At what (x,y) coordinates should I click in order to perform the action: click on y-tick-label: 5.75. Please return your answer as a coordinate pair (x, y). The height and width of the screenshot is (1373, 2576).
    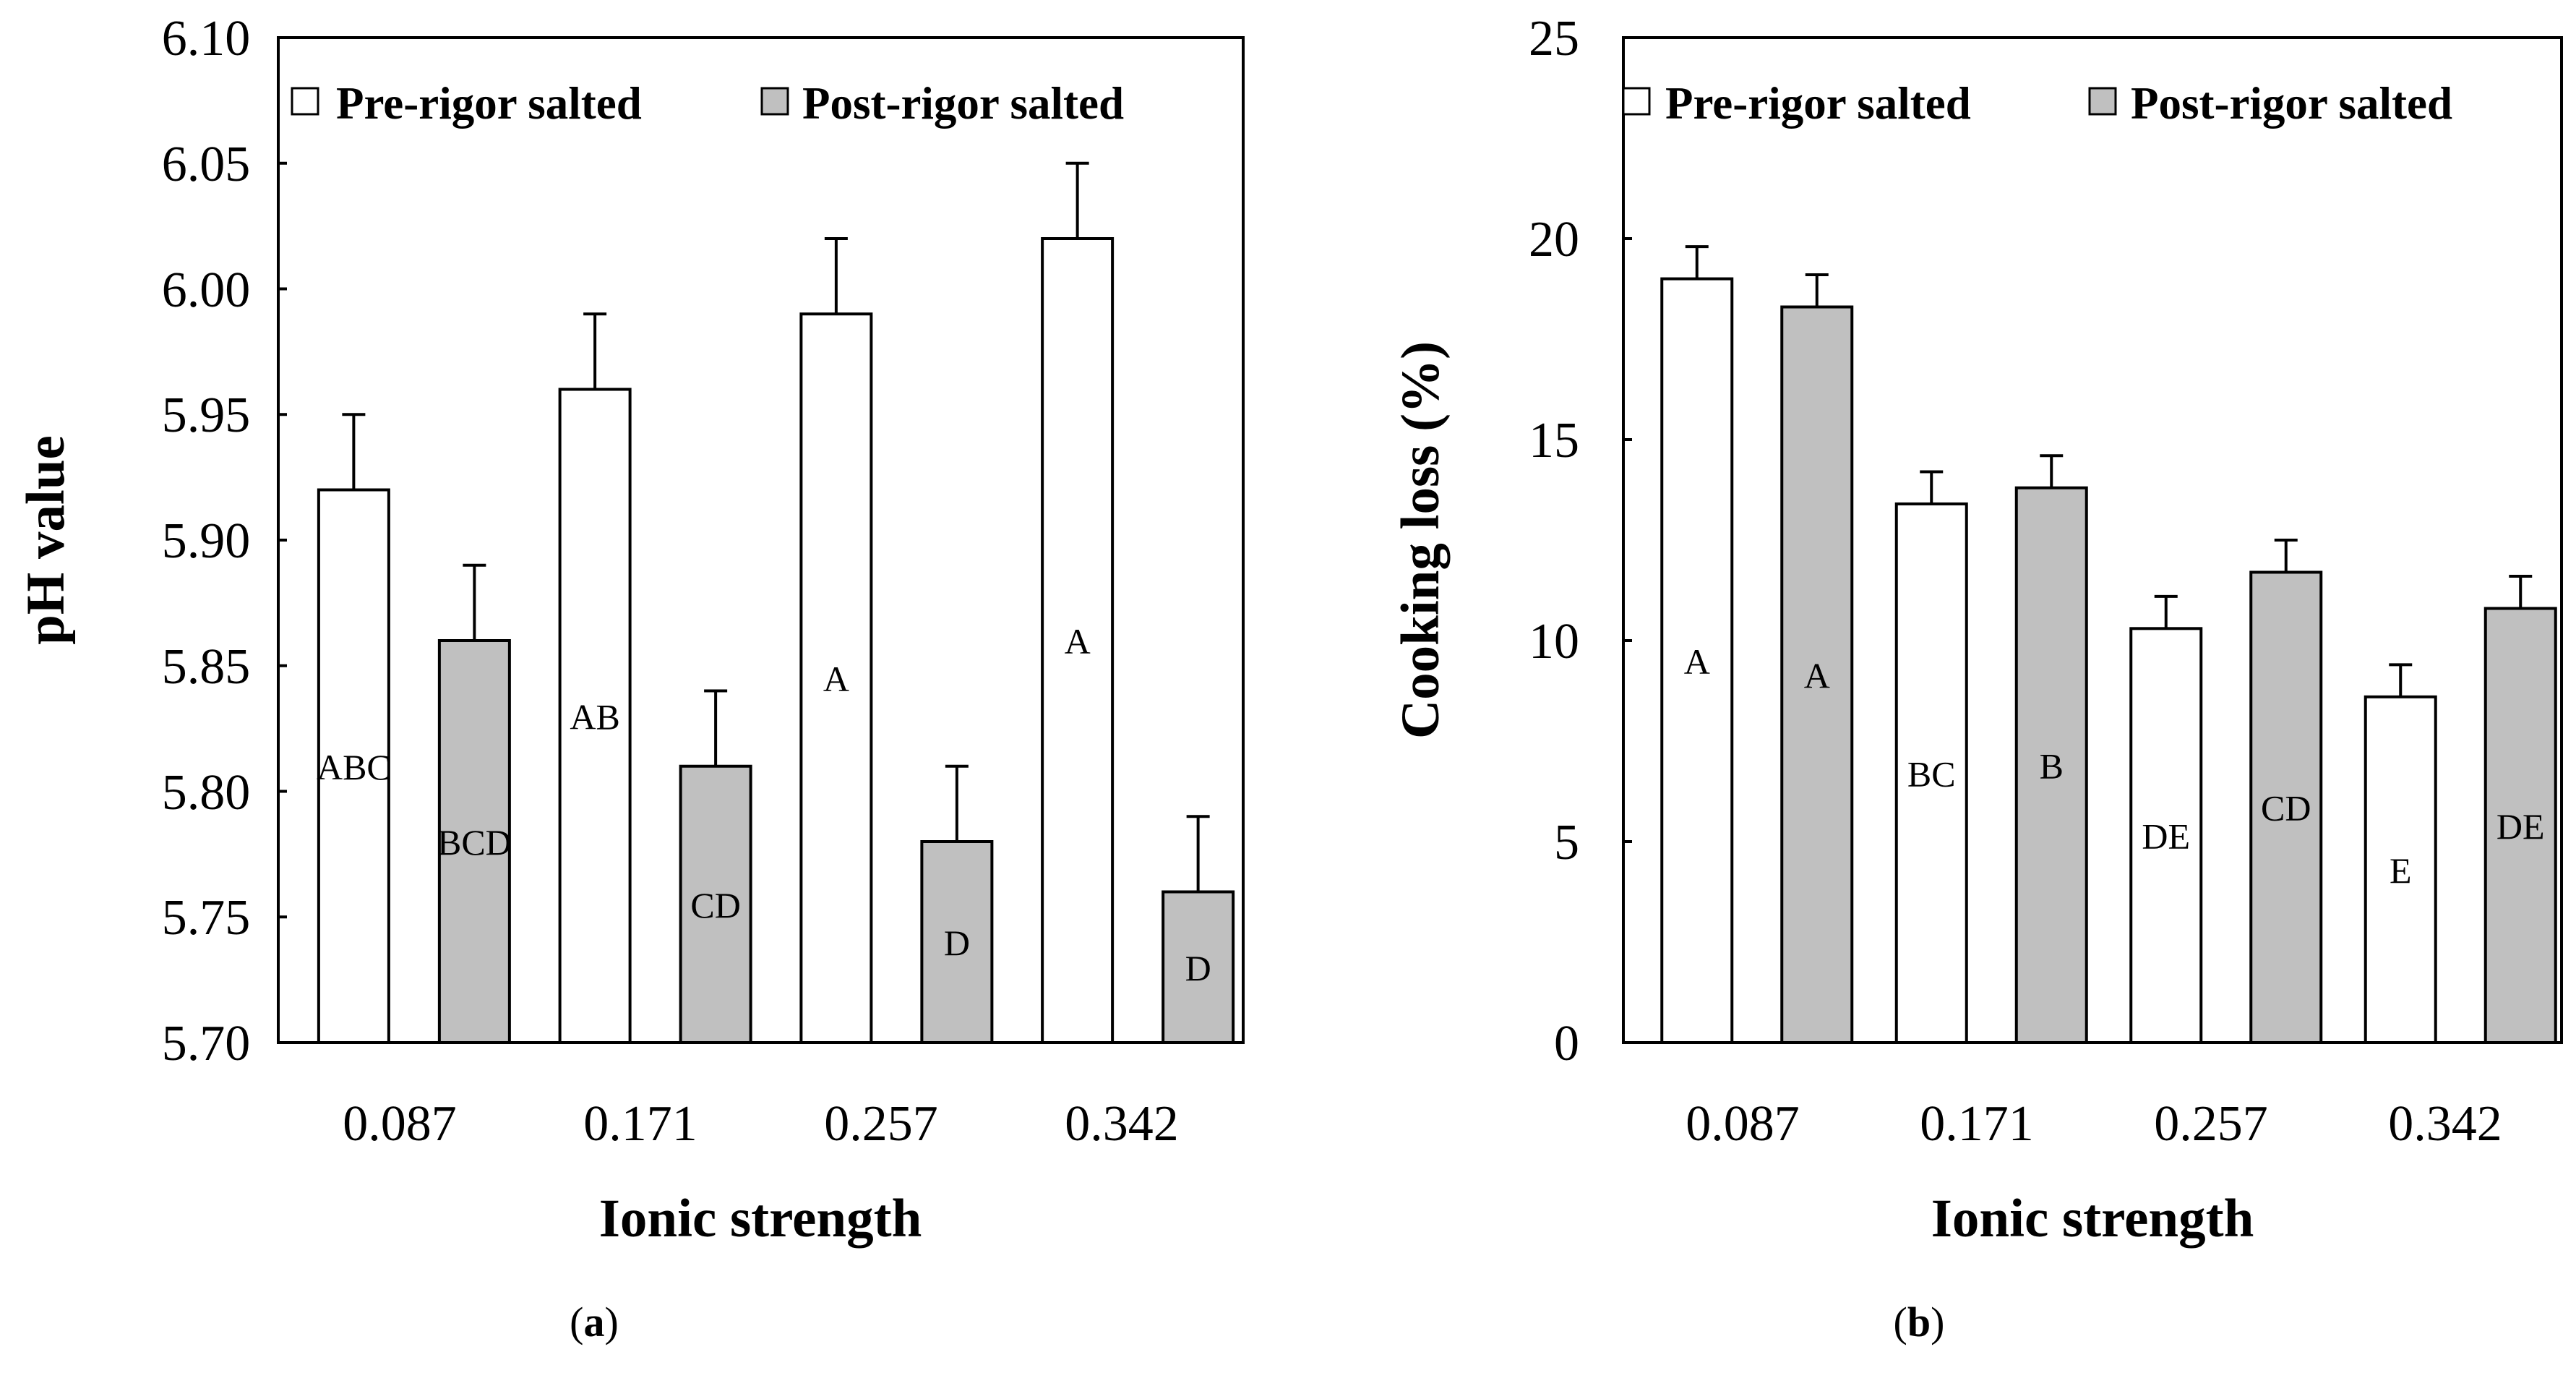
    Looking at the image, I should click on (207, 918).